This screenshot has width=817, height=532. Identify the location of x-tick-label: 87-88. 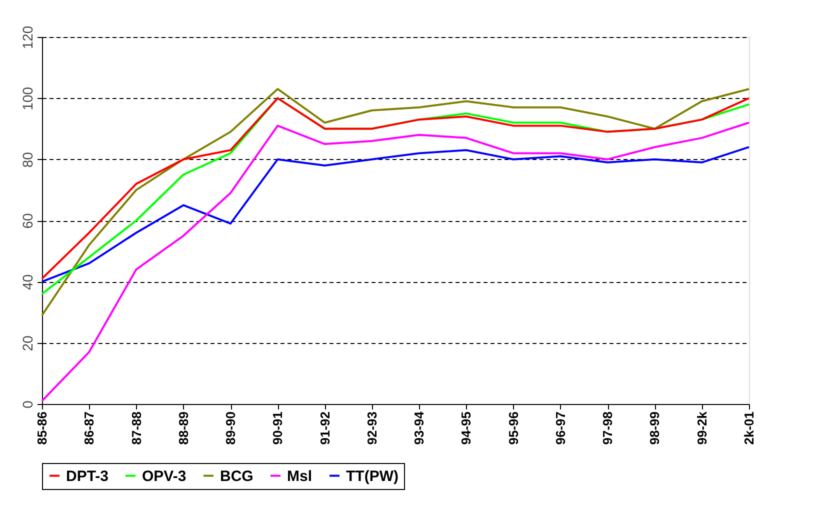
(136, 428).